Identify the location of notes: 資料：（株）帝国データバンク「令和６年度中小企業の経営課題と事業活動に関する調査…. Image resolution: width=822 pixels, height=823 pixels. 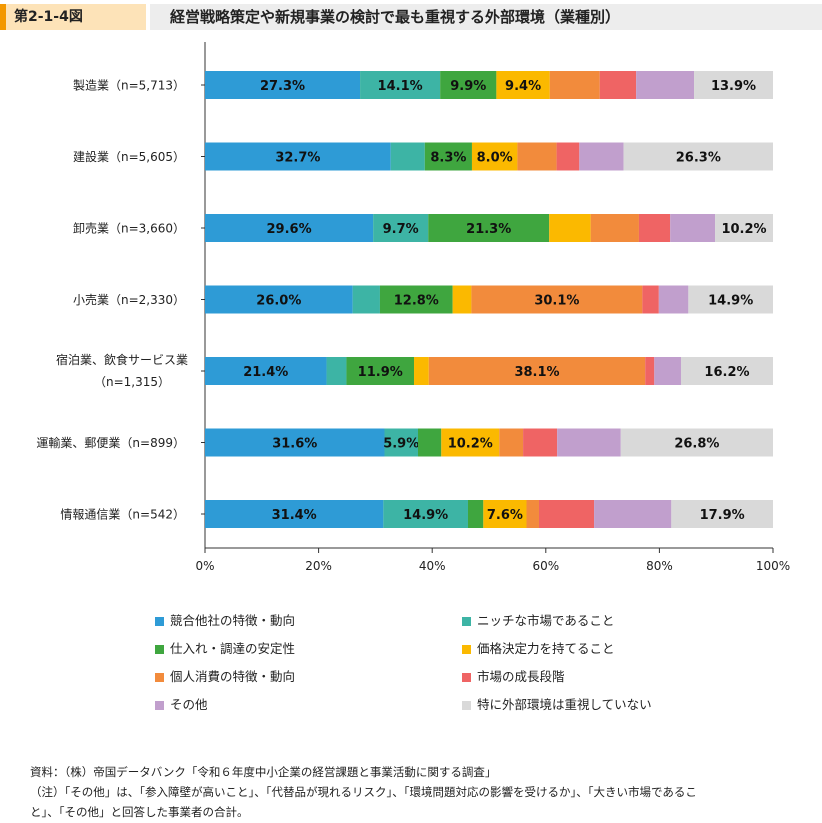
(415, 792).